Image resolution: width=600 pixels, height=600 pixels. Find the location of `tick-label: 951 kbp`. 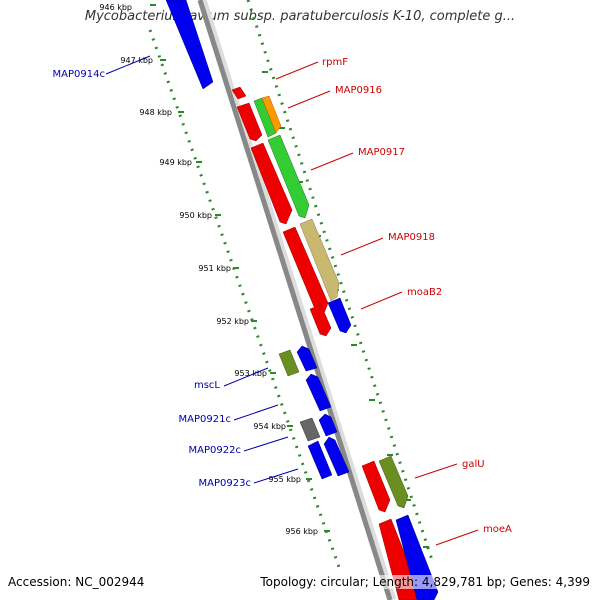

tick-label: 951 kbp is located at coordinates (214, 268).